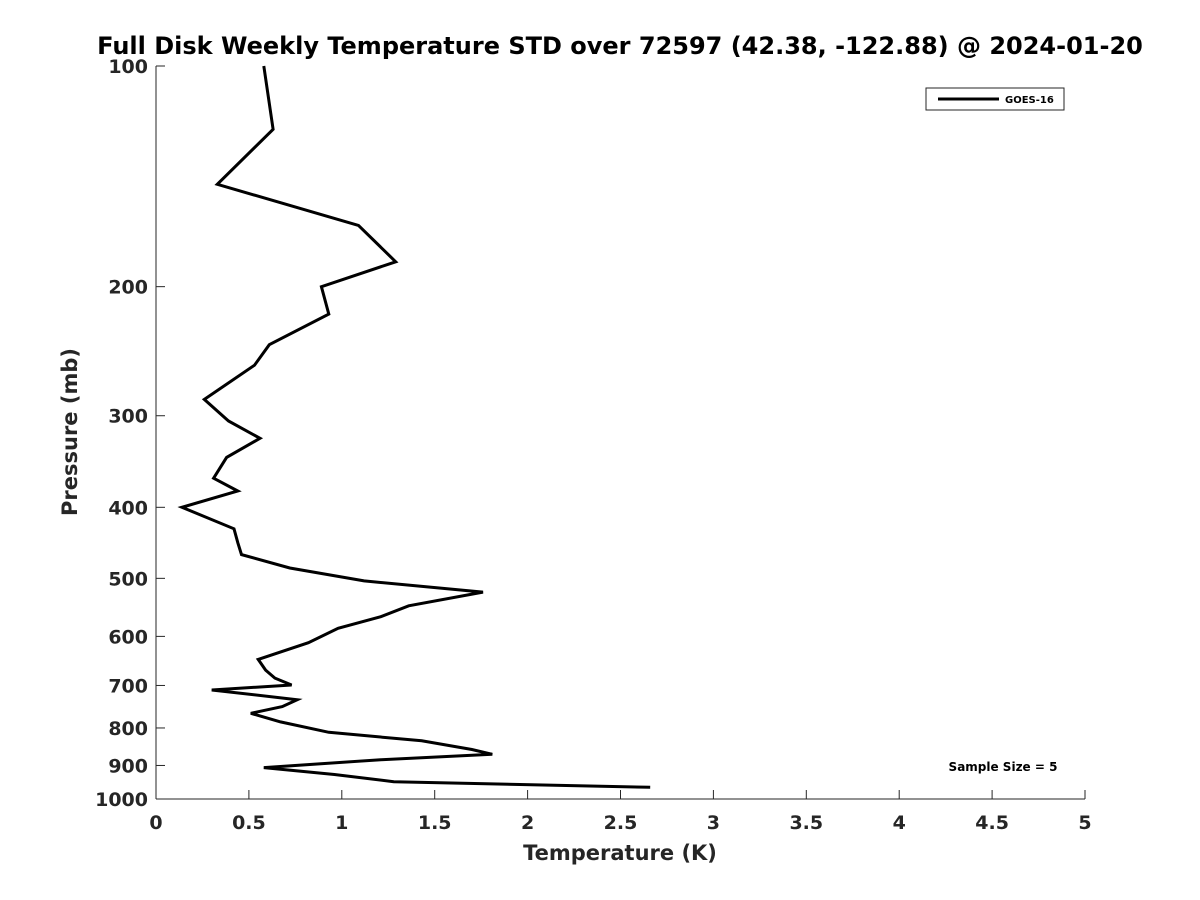 The height and width of the screenshot is (900, 1200). I want to click on x-tick-label: 0, so click(155, 823).